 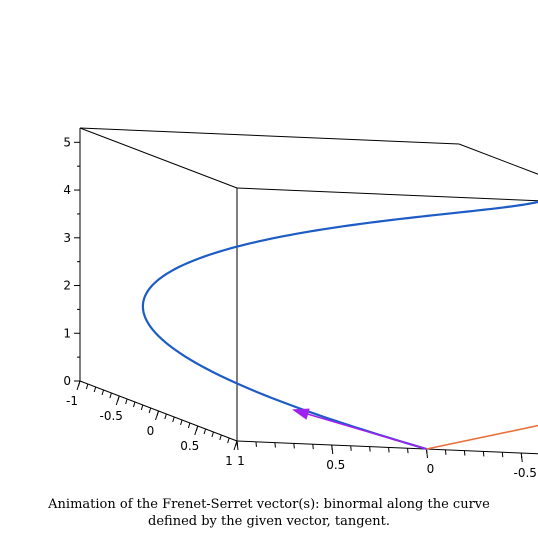 What do you see at coordinates (525, 473) in the screenshot?
I see `y-tick-label-3: -0.5` at bounding box center [525, 473].